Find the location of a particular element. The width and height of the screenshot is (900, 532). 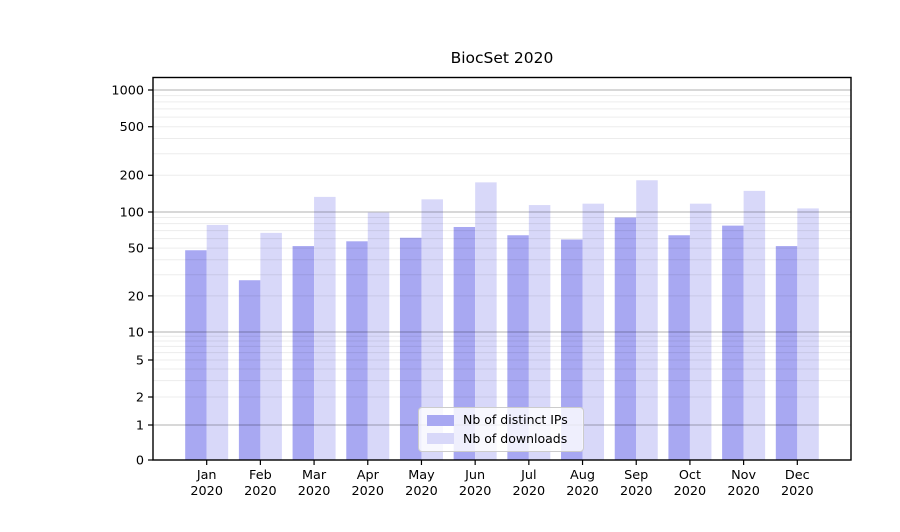

bar-downloads-jul is located at coordinates (539, 332).